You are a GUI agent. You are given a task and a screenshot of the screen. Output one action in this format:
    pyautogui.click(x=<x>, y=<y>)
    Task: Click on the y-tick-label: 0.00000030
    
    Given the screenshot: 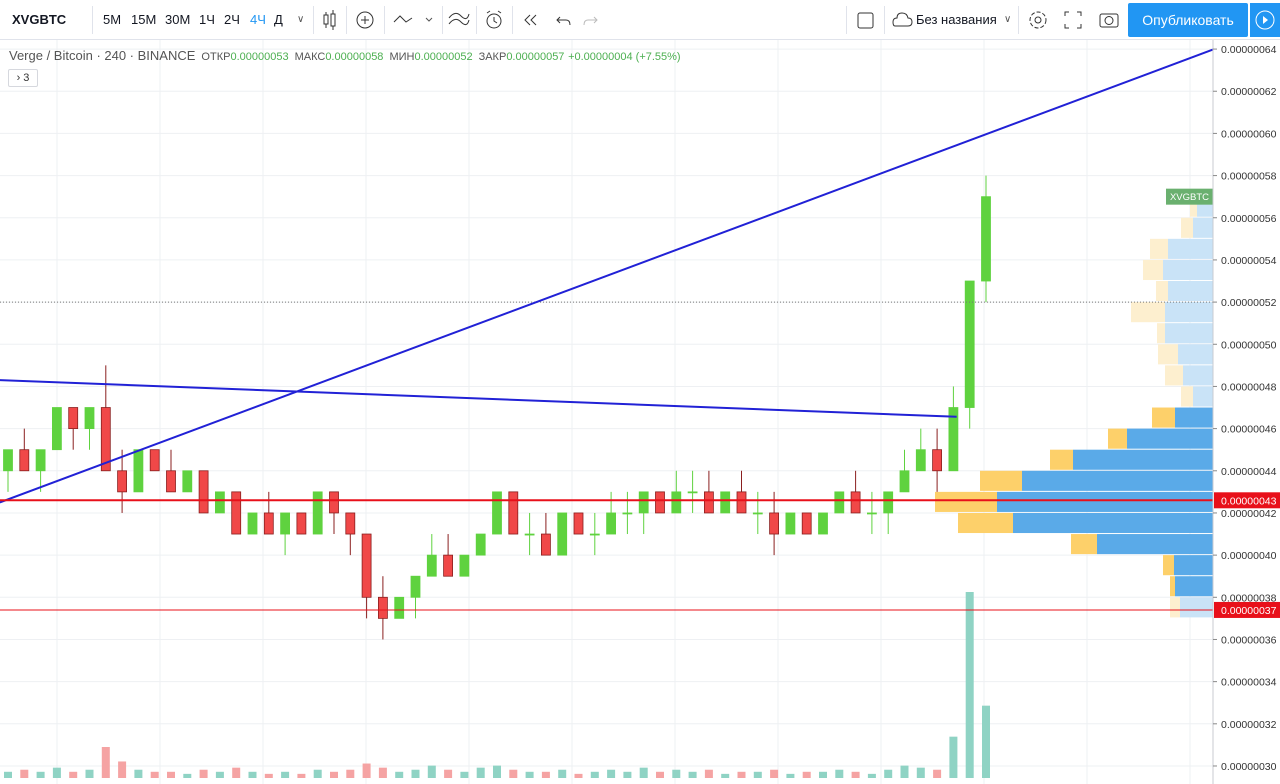 What is the action you would take?
    pyautogui.click(x=1249, y=767)
    